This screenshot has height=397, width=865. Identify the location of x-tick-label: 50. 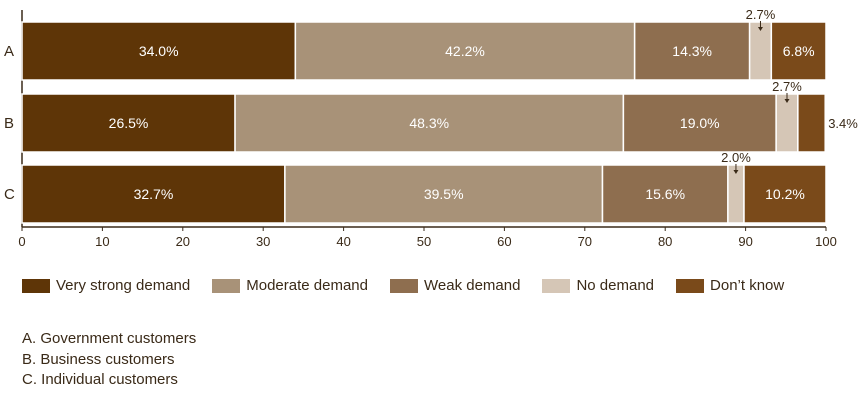
(424, 241).